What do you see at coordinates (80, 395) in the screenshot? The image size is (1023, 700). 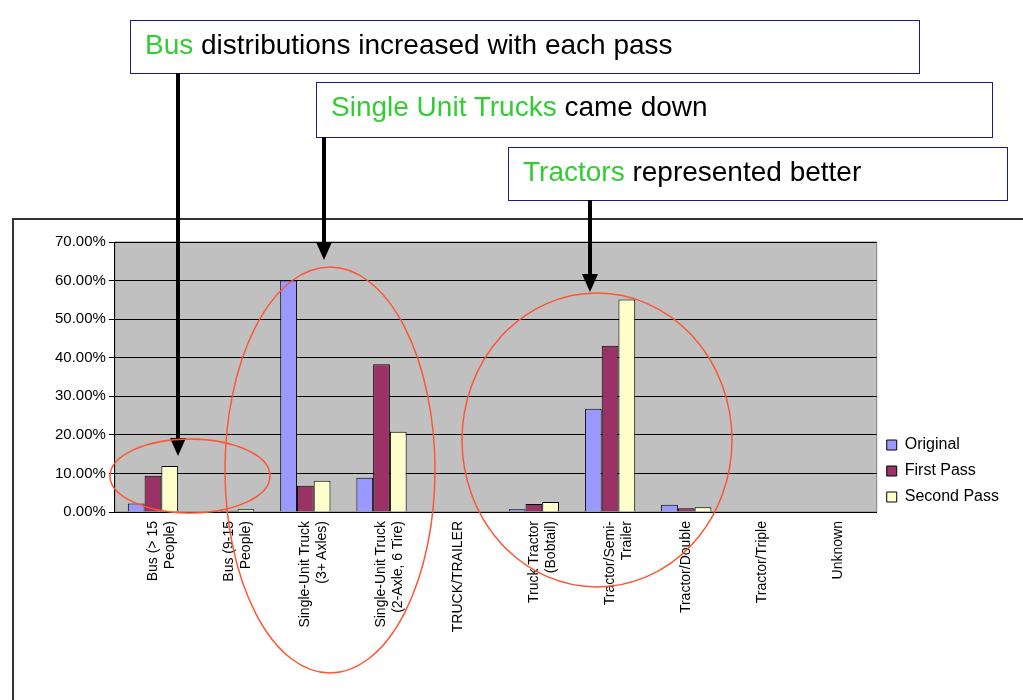 I see `y-tick-label: 30.00%` at bounding box center [80, 395].